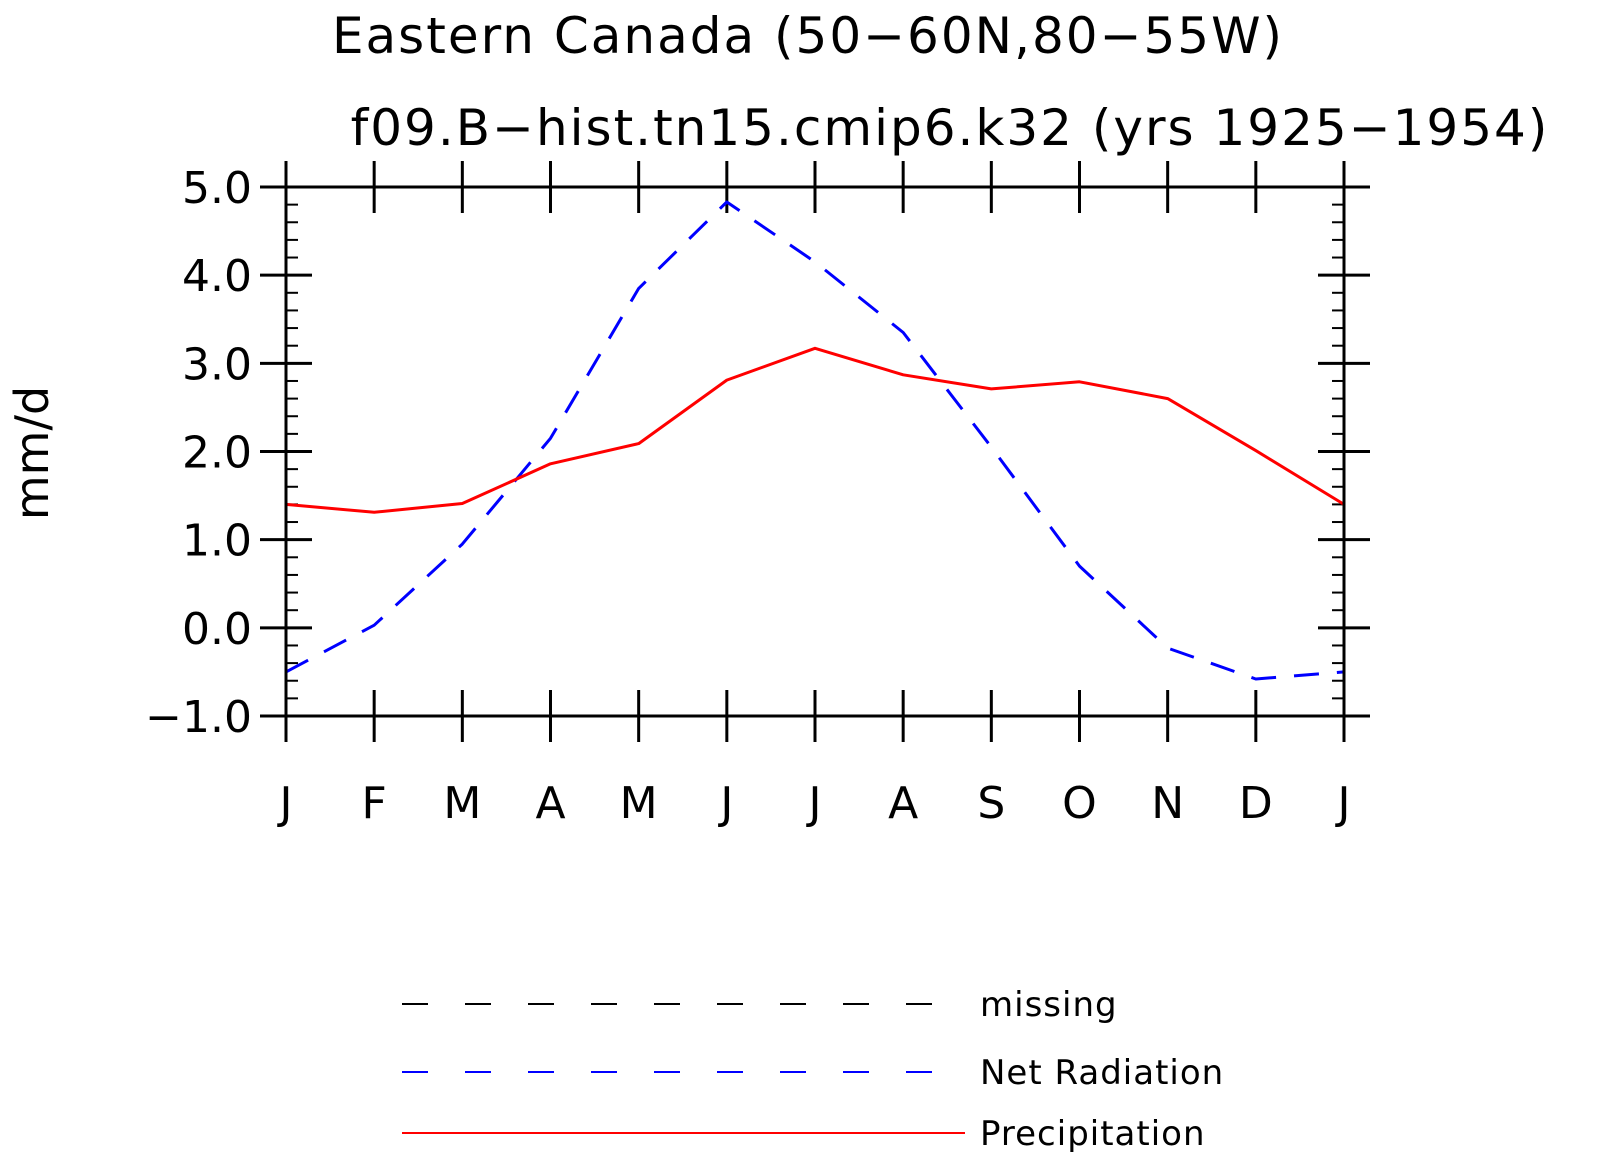 The image size is (1618, 1152). What do you see at coordinates (815, 430) in the screenshot?
I see `series-line-precipitation` at bounding box center [815, 430].